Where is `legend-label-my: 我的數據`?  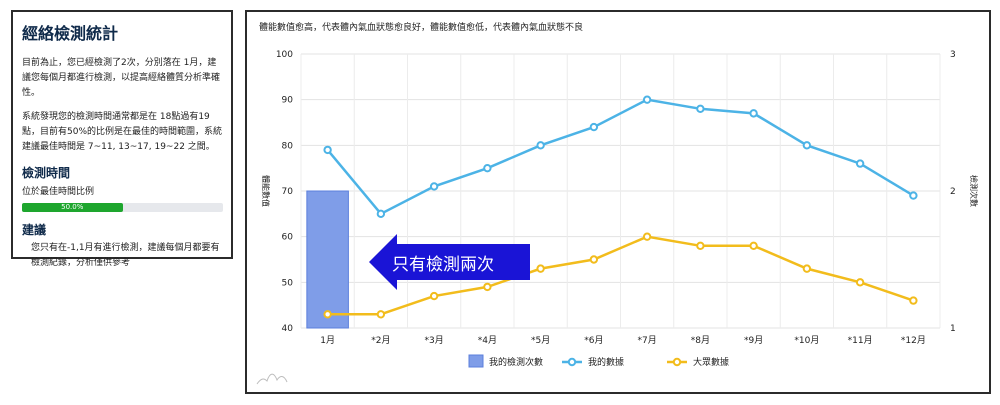 legend-label-my: 我的數據 is located at coordinates (606, 362).